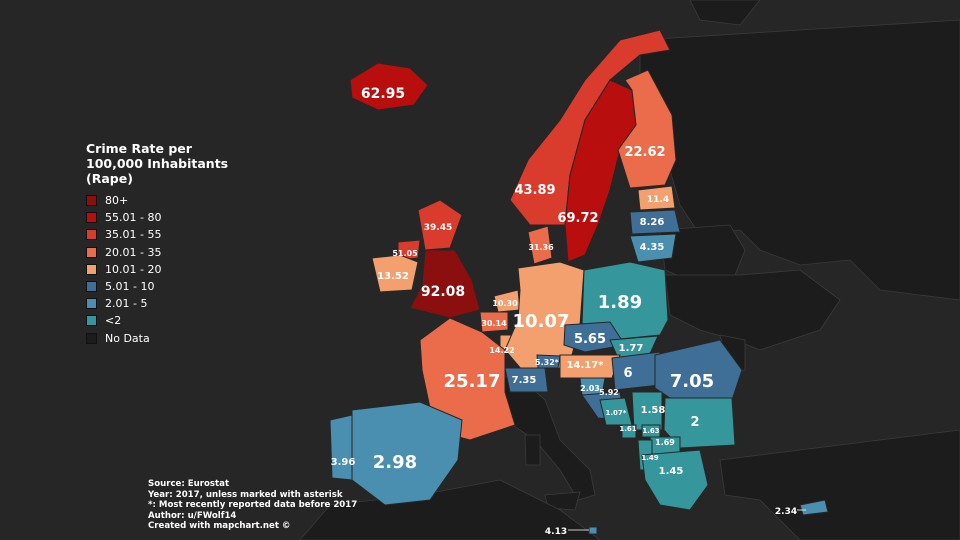 The image size is (960, 540). What do you see at coordinates (616, 413) in the screenshot?
I see `label-bosnia: 1.07*` at bounding box center [616, 413].